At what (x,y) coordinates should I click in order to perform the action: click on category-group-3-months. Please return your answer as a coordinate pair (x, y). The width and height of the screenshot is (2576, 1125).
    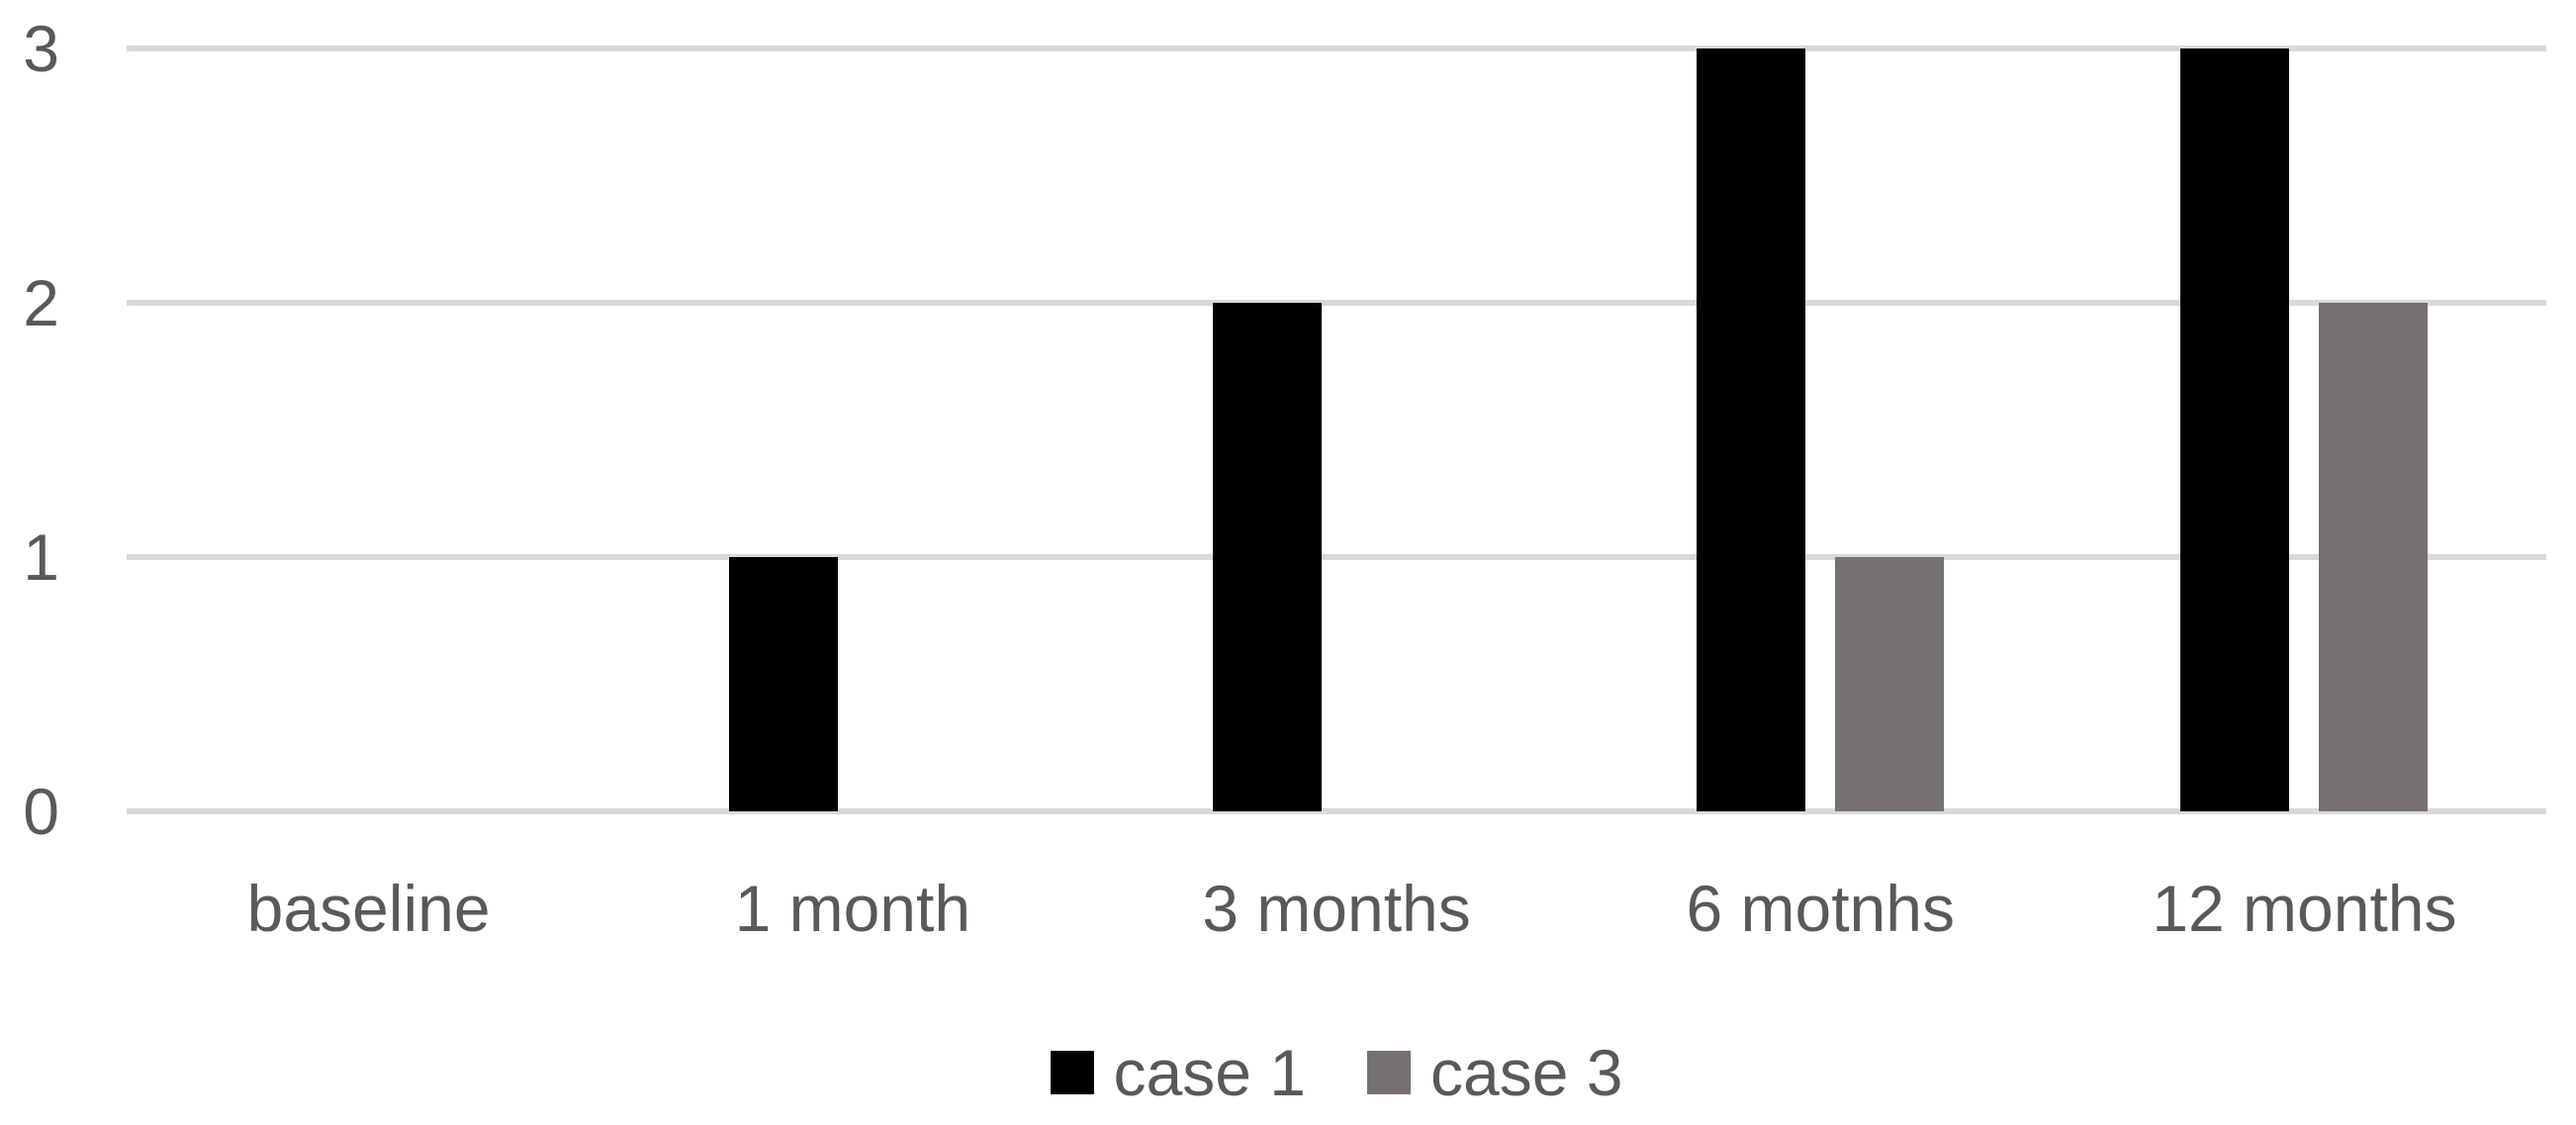
    Looking at the image, I should click on (1336, 429).